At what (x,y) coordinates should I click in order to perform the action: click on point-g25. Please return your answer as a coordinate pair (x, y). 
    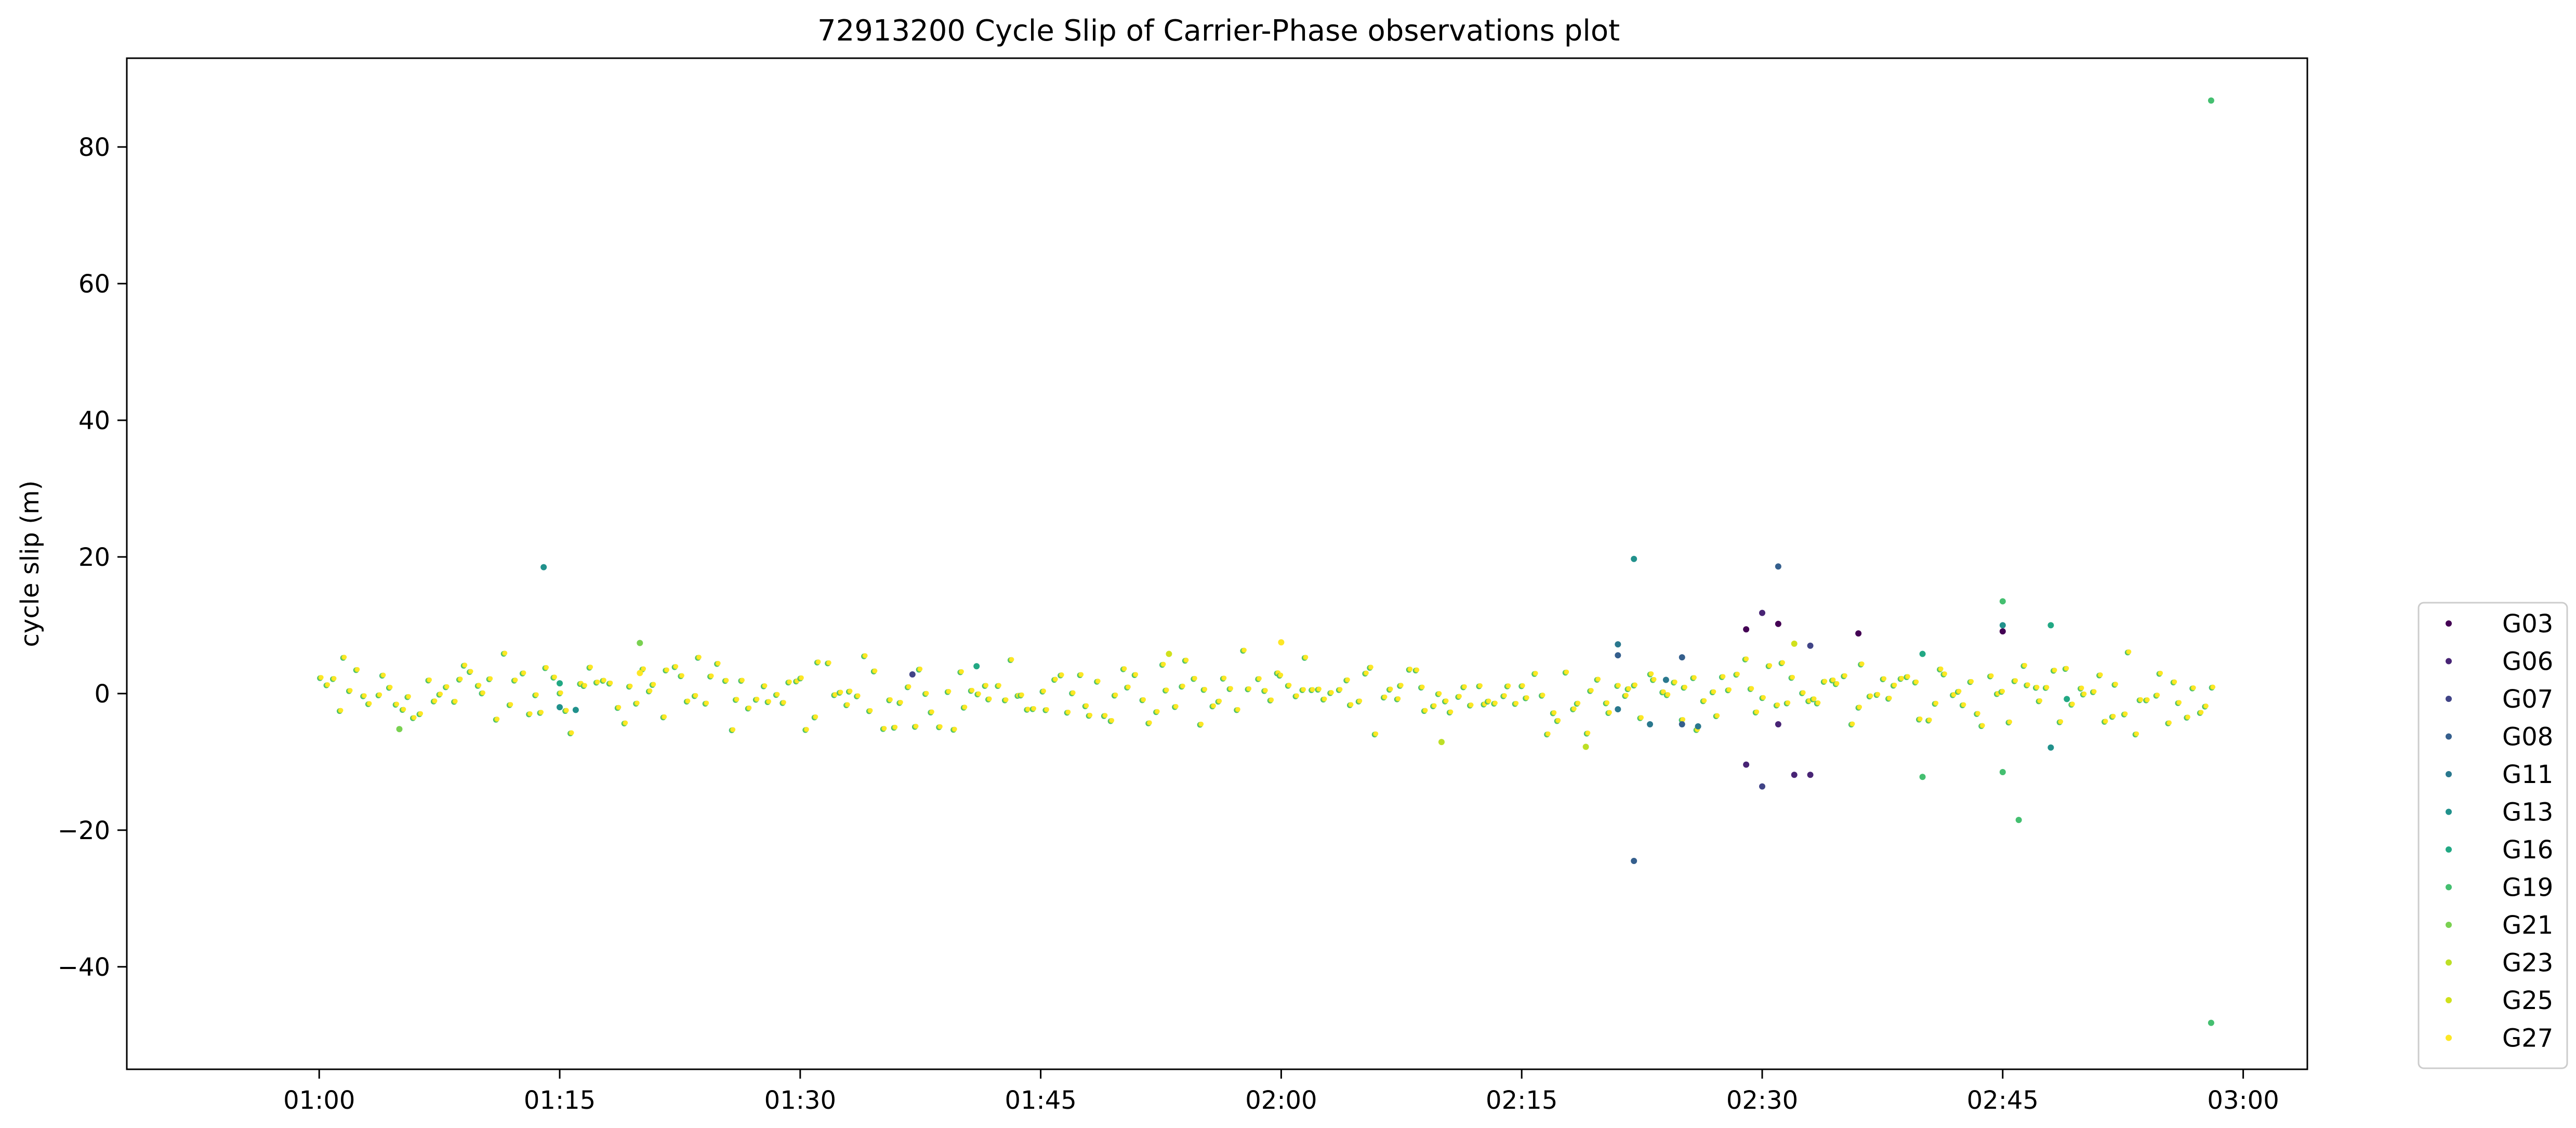
    Looking at the image, I should click on (1169, 654).